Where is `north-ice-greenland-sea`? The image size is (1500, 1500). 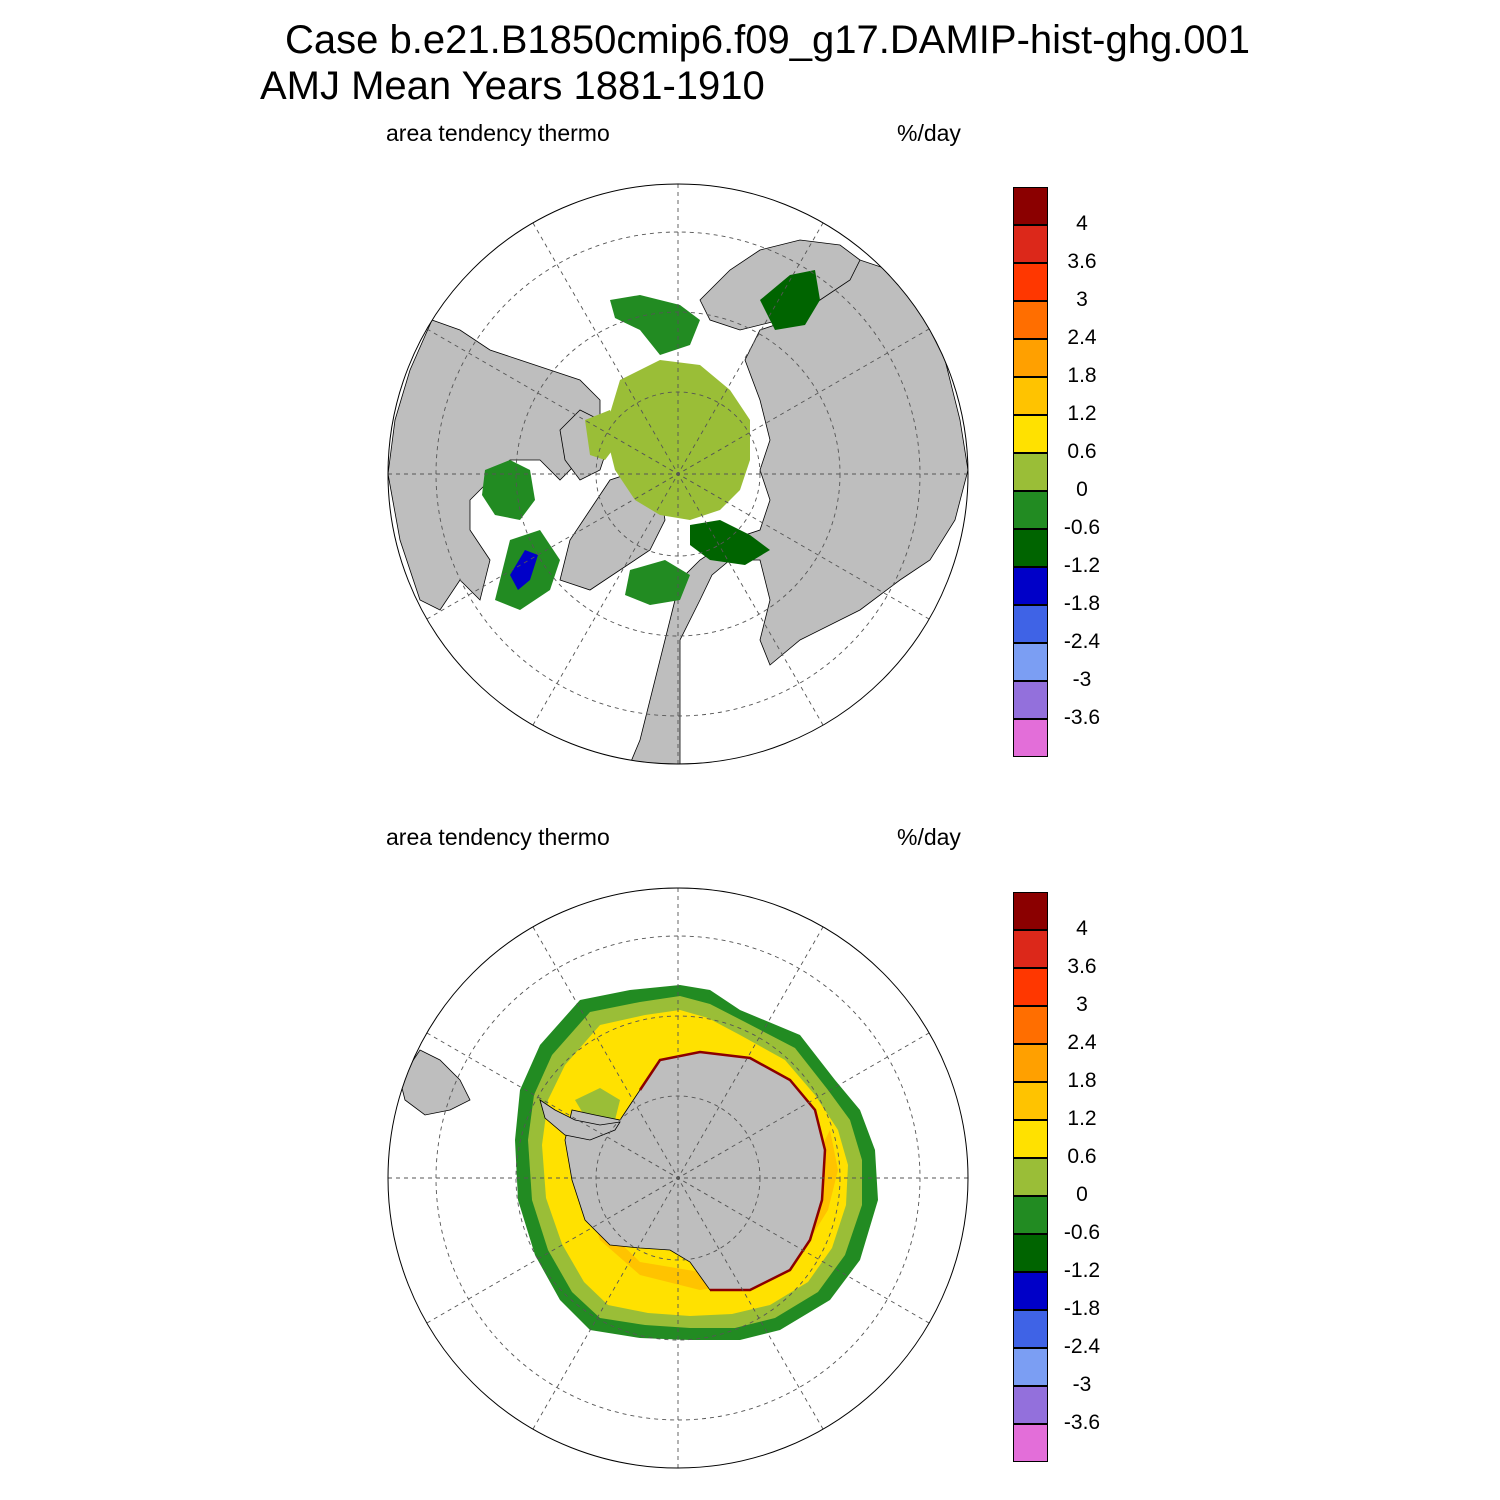 north-ice-greenland-sea is located at coordinates (657, 582).